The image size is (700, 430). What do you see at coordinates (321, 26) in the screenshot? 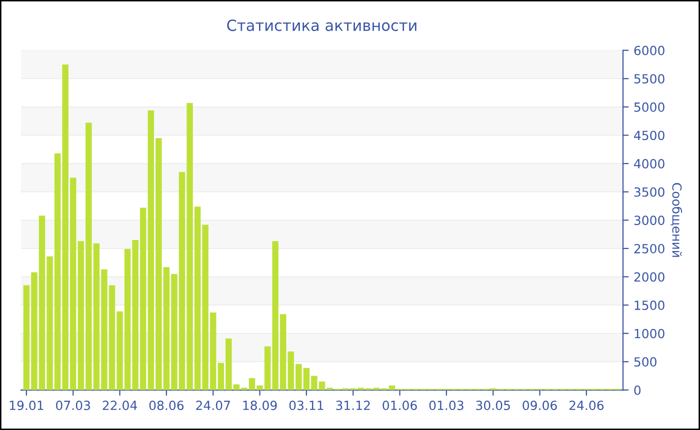
I see `chart-title: Статистика активности` at bounding box center [321, 26].